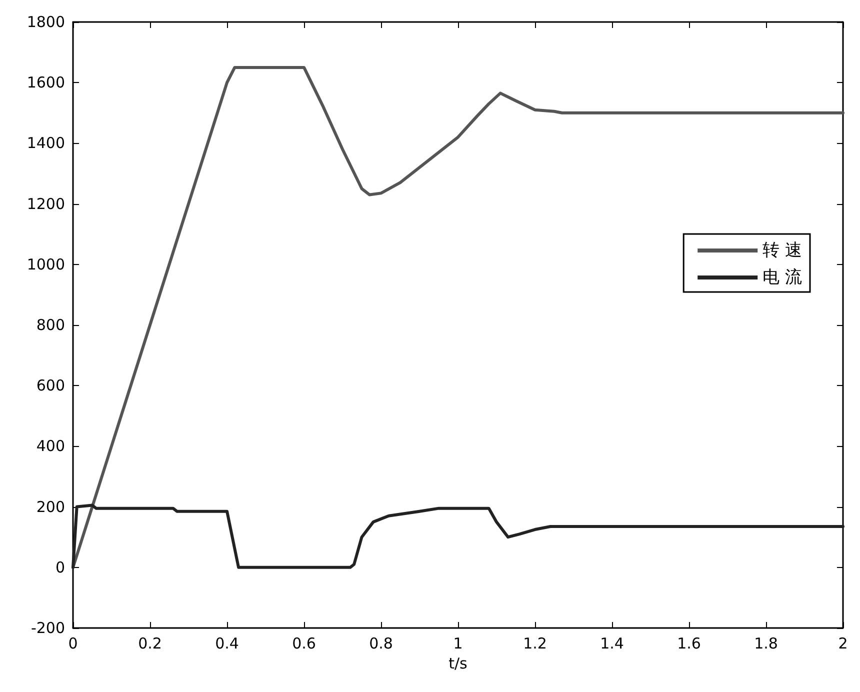 The image size is (860, 692). I want to click on y-tick-label: 400, so click(50, 446).